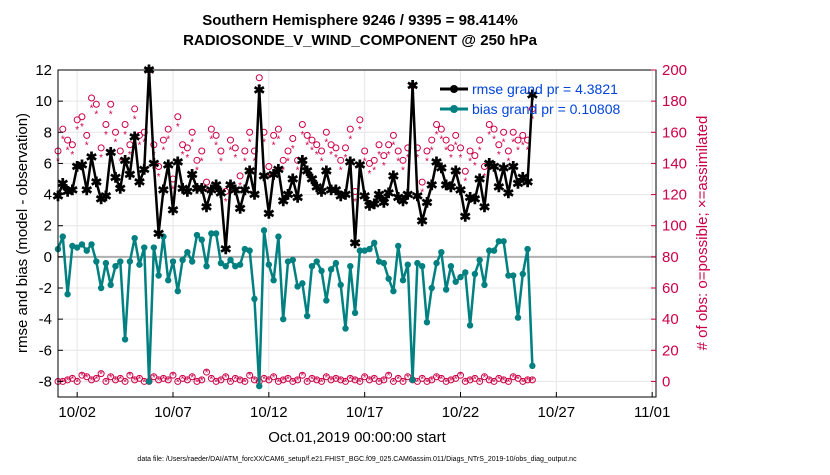 Image resolution: width=830 pixels, height=475 pixels. I want to click on x-tick-label: 10/07, so click(173, 412).